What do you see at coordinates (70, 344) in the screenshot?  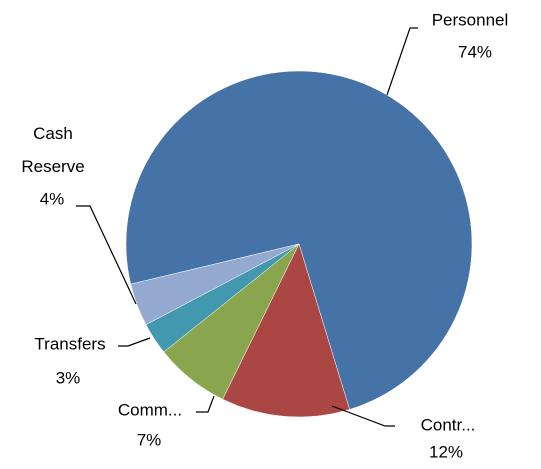 I see `slice-label: Transfers` at bounding box center [70, 344].